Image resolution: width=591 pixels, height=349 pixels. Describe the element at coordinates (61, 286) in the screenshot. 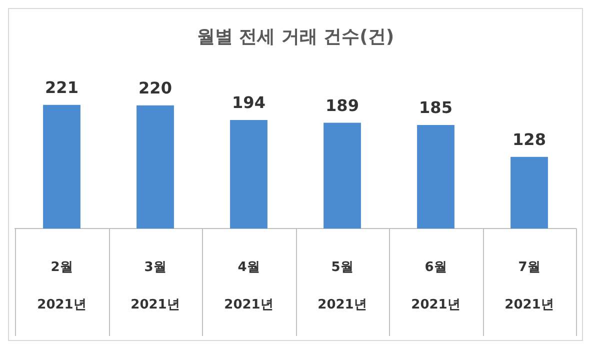

I see `category-label: 2월 2021년` at that location.